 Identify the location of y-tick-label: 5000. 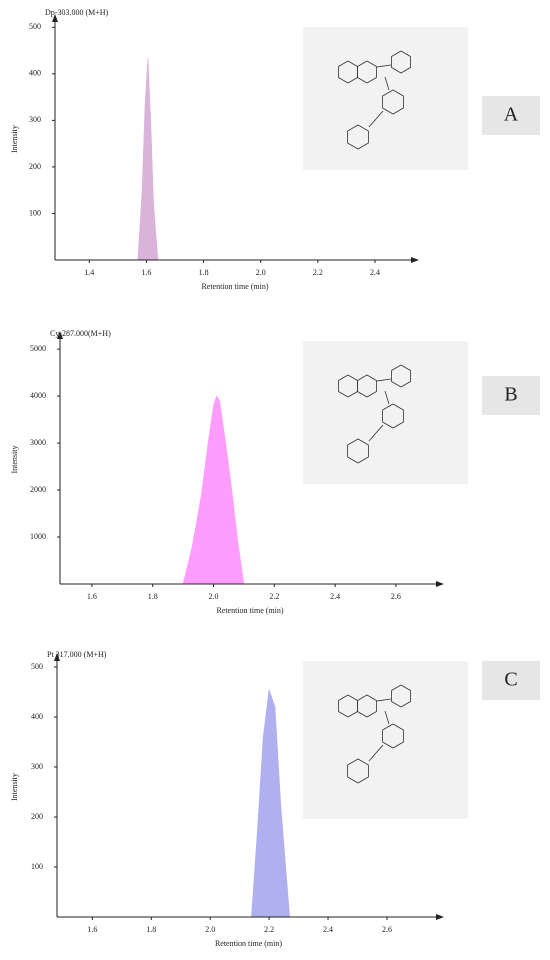
(38, 348).